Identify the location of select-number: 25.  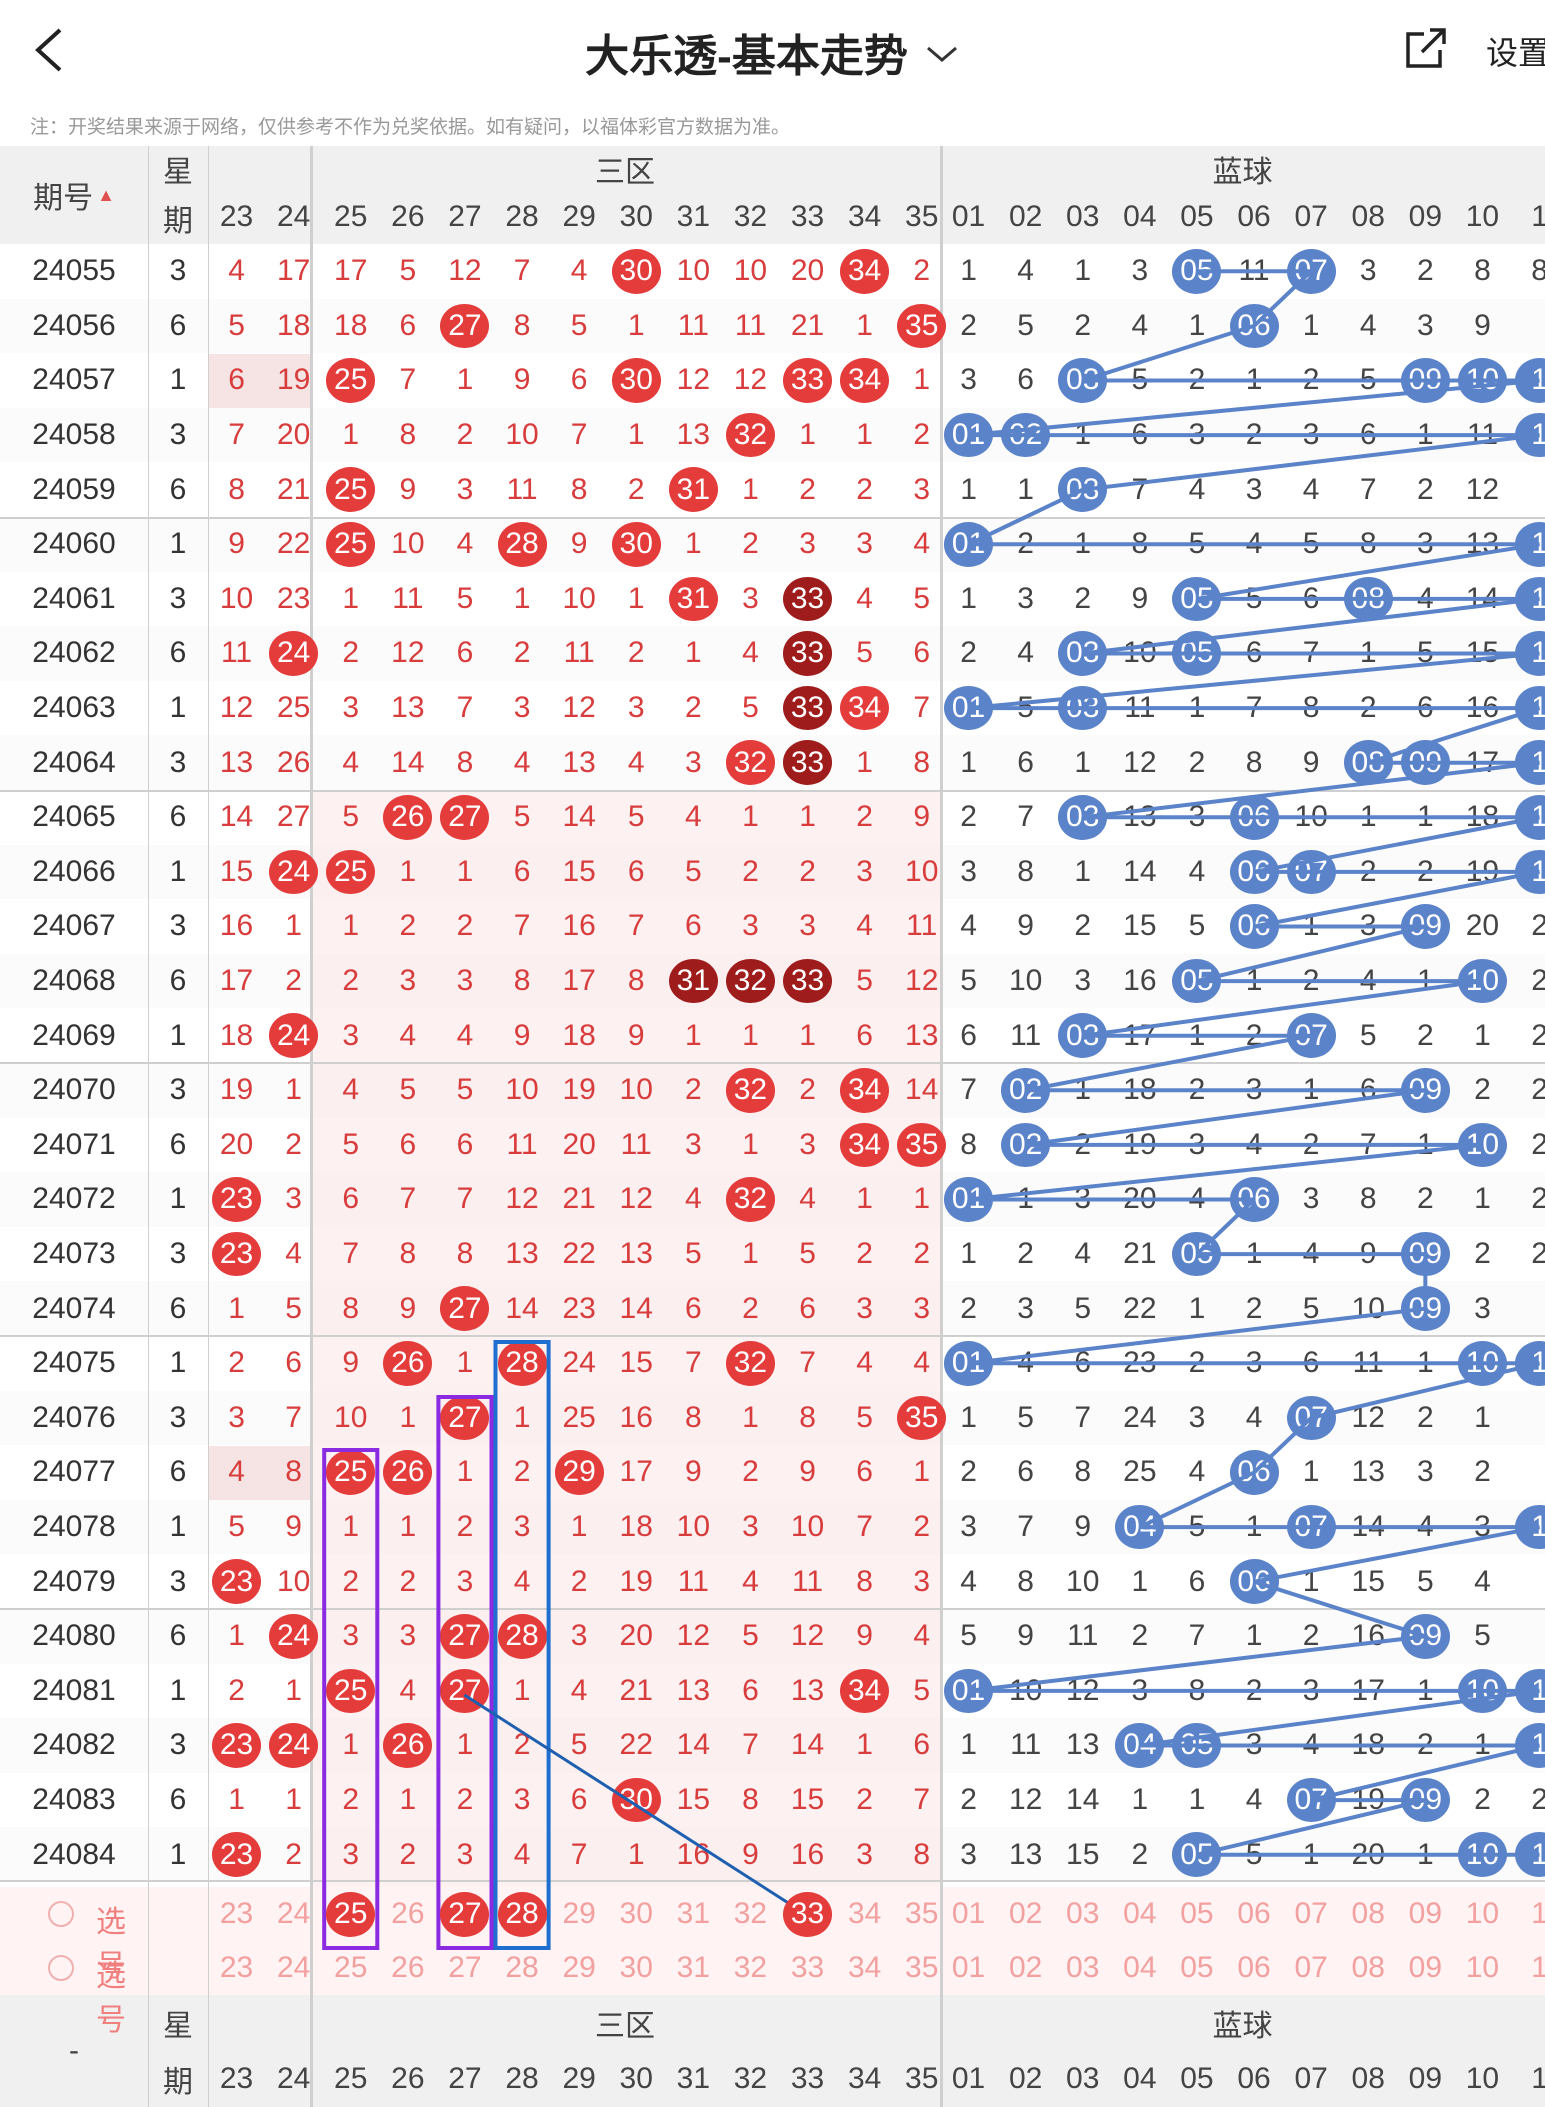
(351, 1968).